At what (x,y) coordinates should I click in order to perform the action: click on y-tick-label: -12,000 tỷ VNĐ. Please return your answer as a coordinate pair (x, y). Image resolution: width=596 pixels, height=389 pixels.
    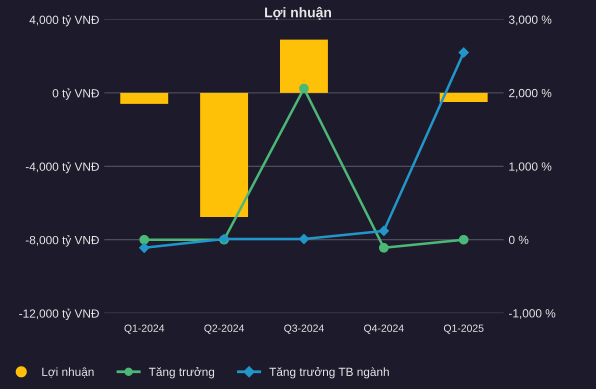
    Looking at the image, I should click on (59, 314).